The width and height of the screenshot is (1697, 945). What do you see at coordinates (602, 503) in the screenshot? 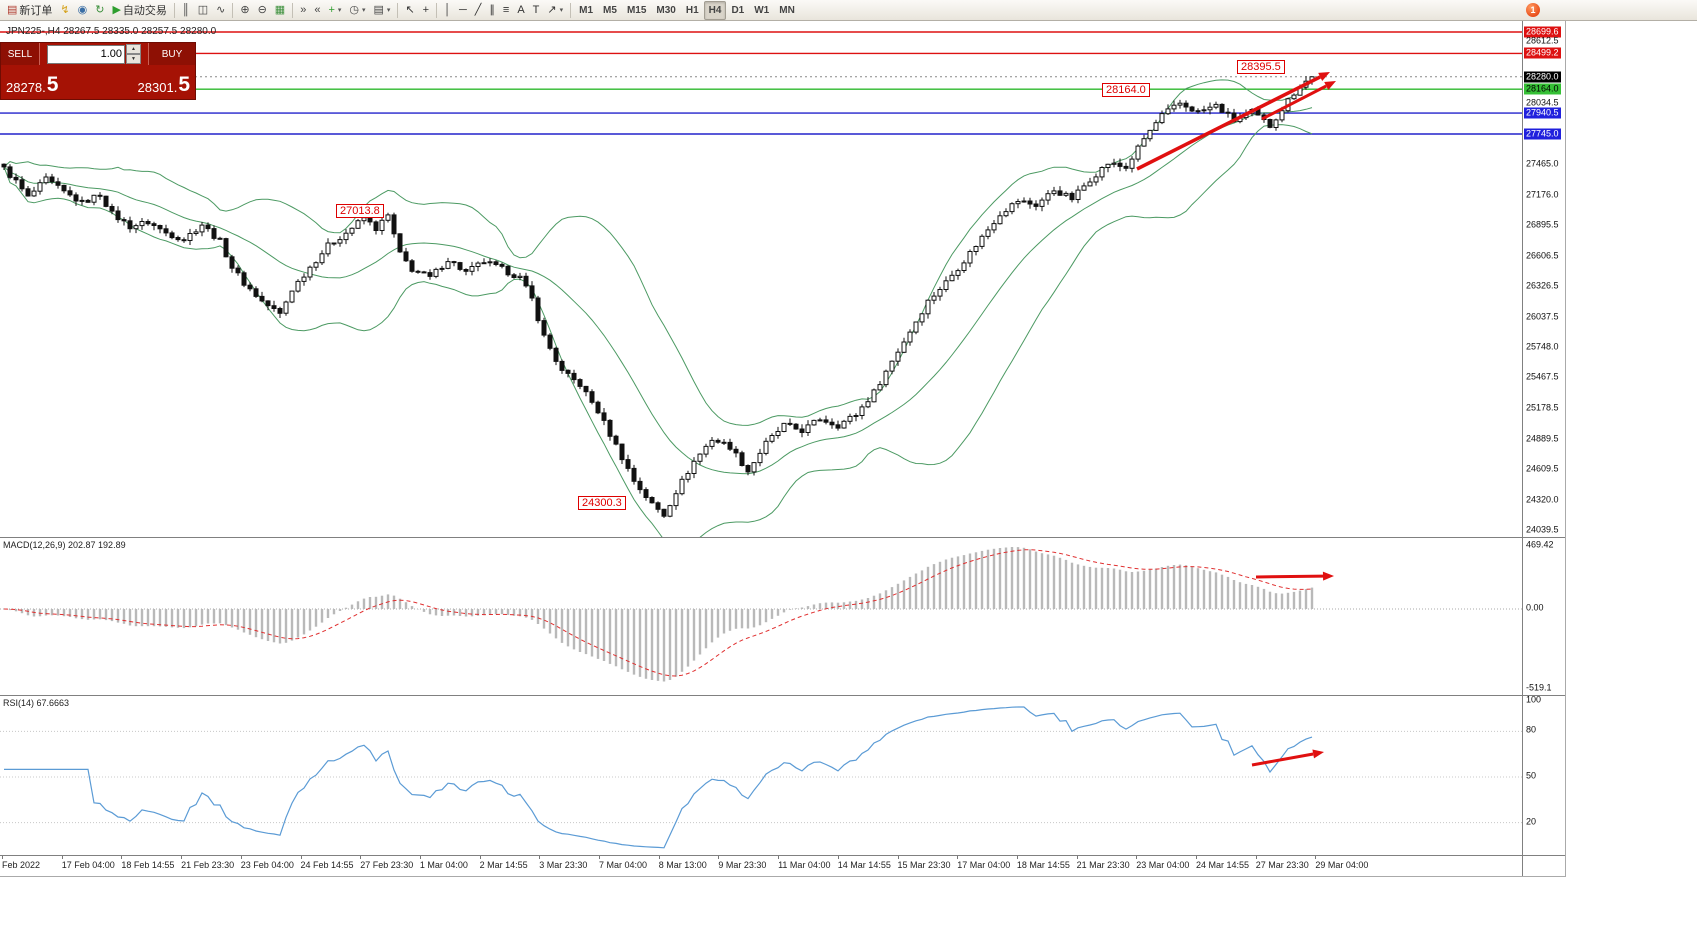
I see `annotation-swing-low-1: 24300.3` at bounding box center [602, 503].